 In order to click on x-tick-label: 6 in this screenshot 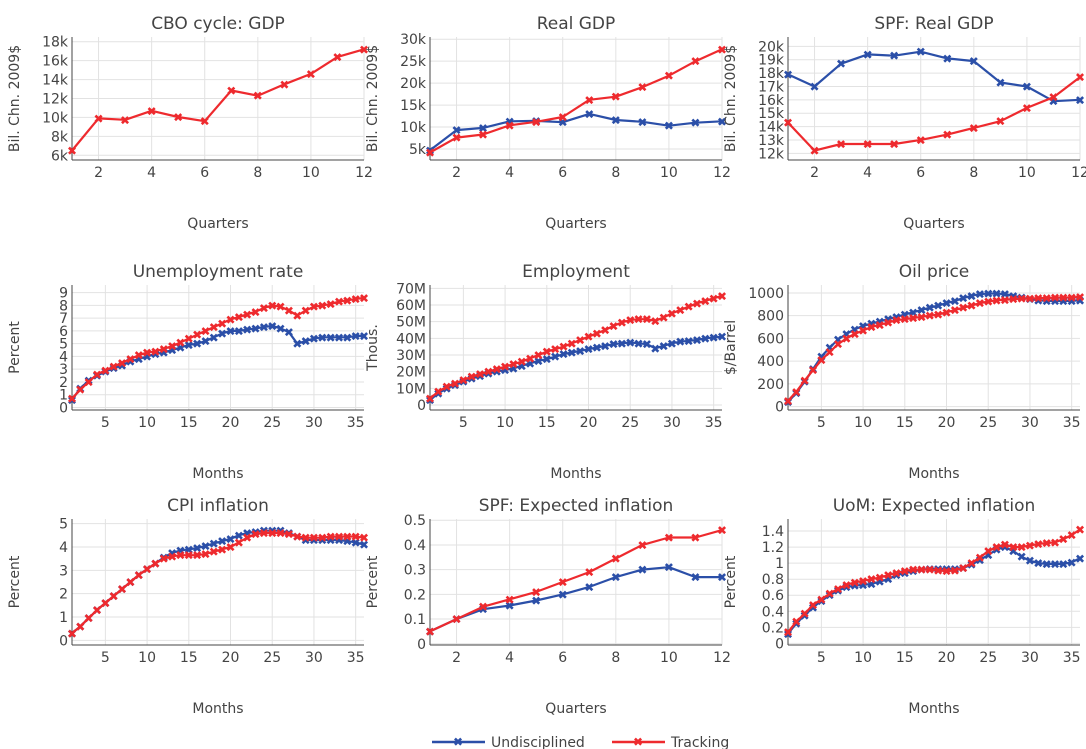, I will do `click(920, 173)`.